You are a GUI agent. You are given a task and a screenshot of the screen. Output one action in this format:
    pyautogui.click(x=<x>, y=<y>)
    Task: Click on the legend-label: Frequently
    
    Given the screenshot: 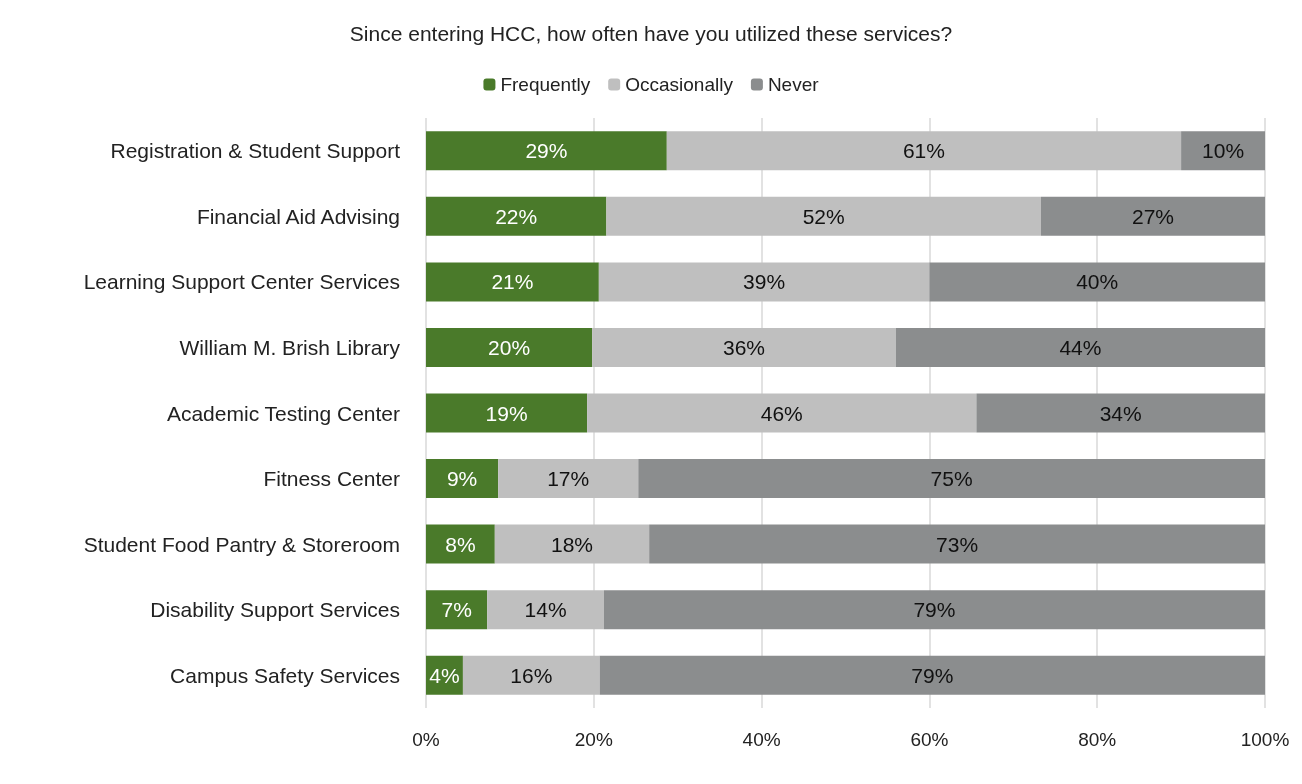 What is the action you would take?
    pyautogui.click(x=545, y=84)
    